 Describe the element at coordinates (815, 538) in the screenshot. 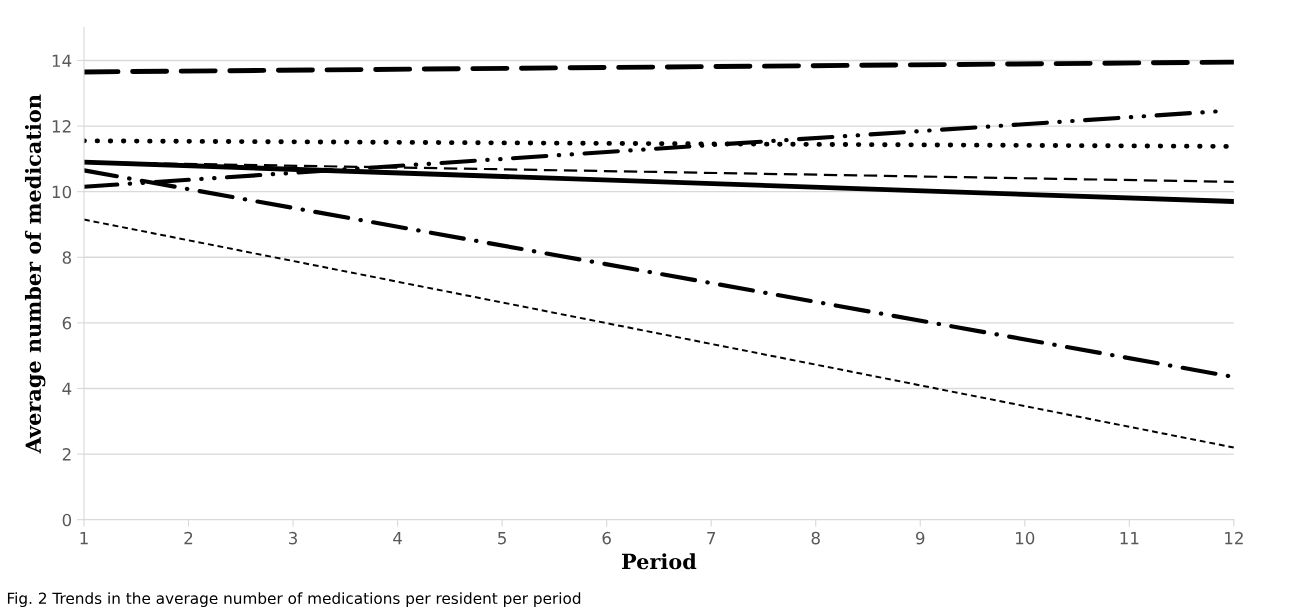

I see `x-tick-label: 8` at that location.